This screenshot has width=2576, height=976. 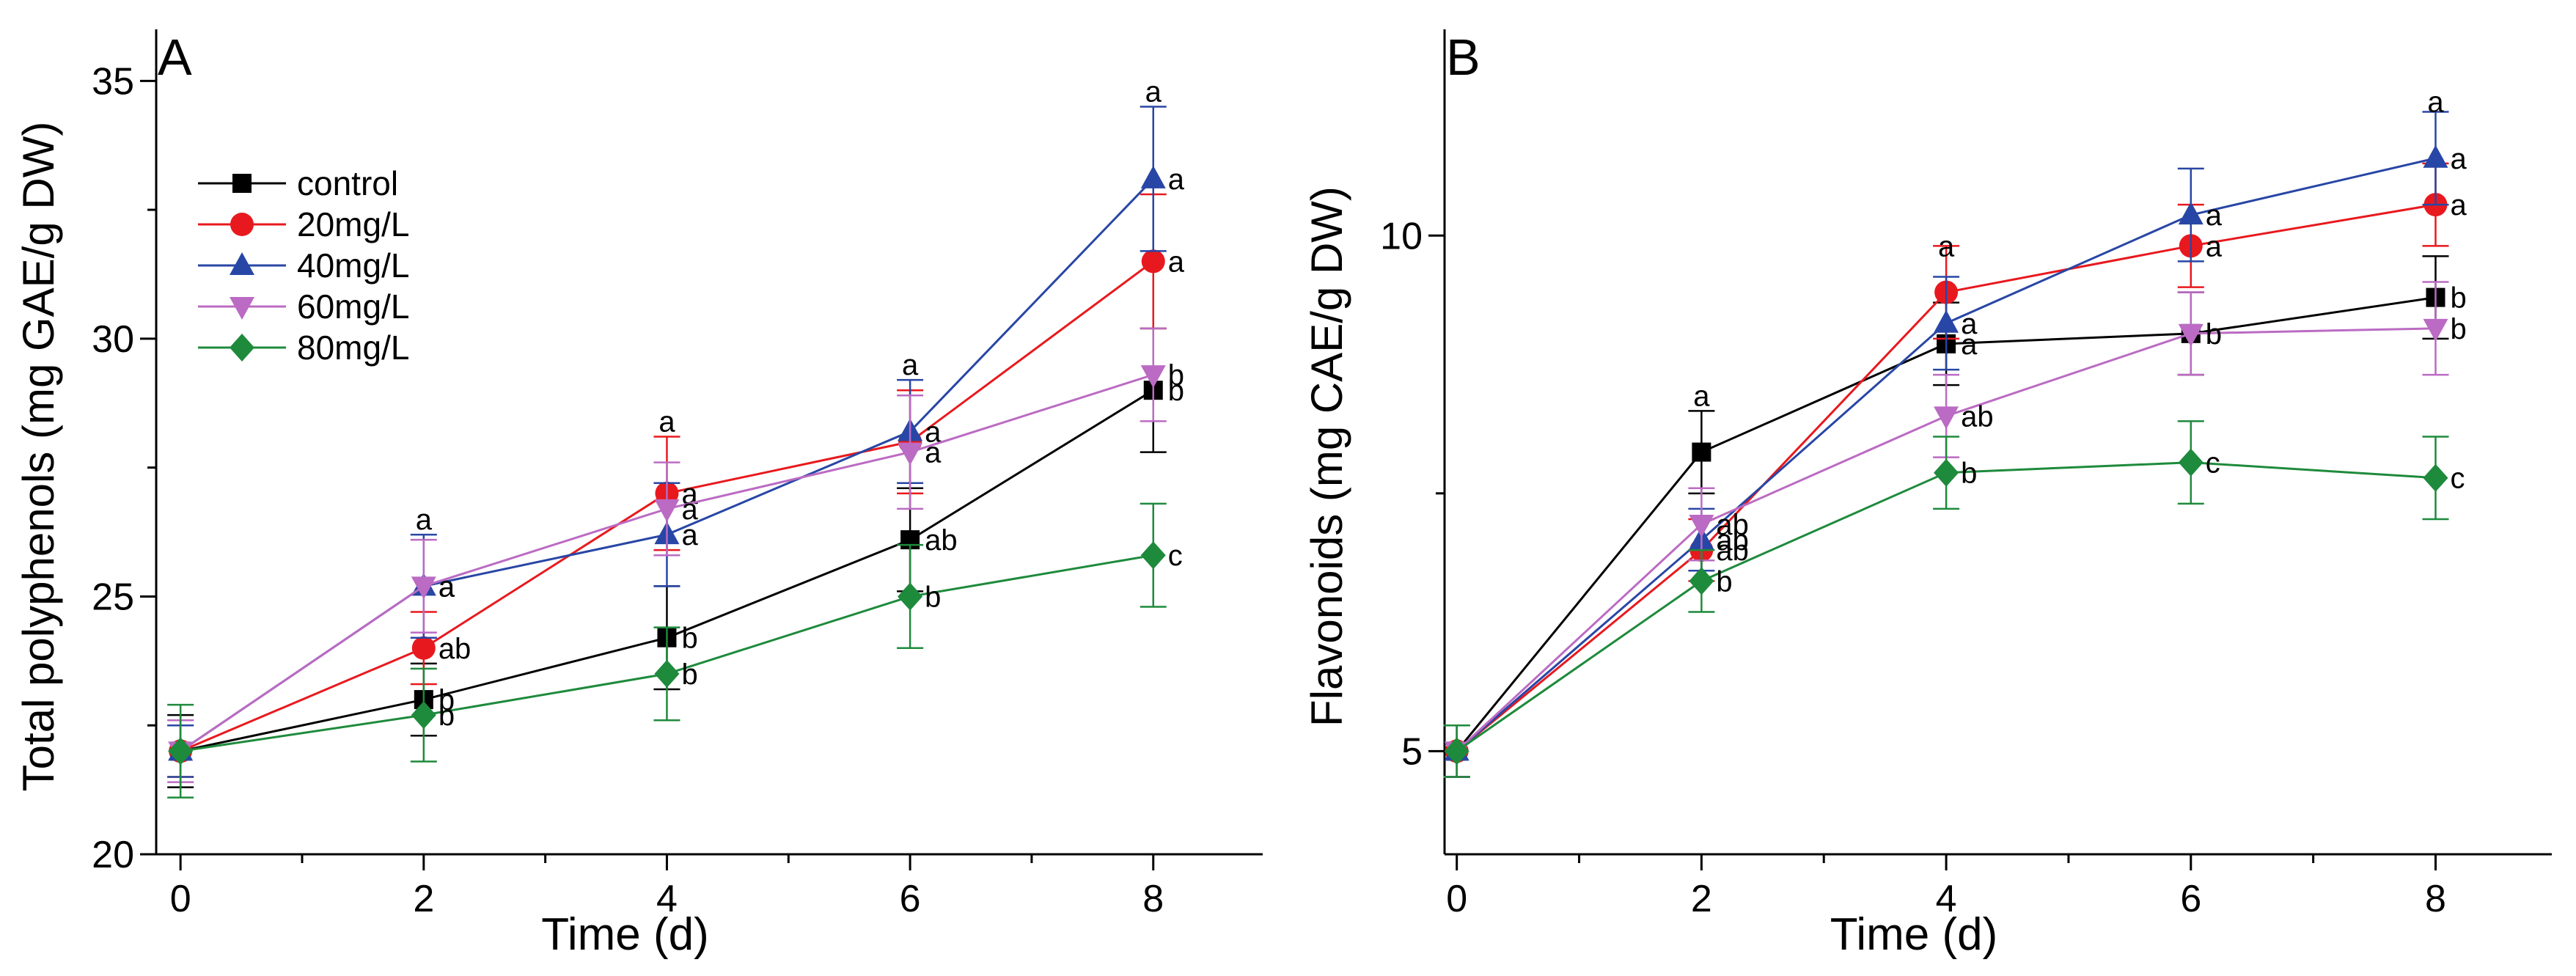 I want to click on series-80mgl: b b c c, so click(x=1954, y=599).